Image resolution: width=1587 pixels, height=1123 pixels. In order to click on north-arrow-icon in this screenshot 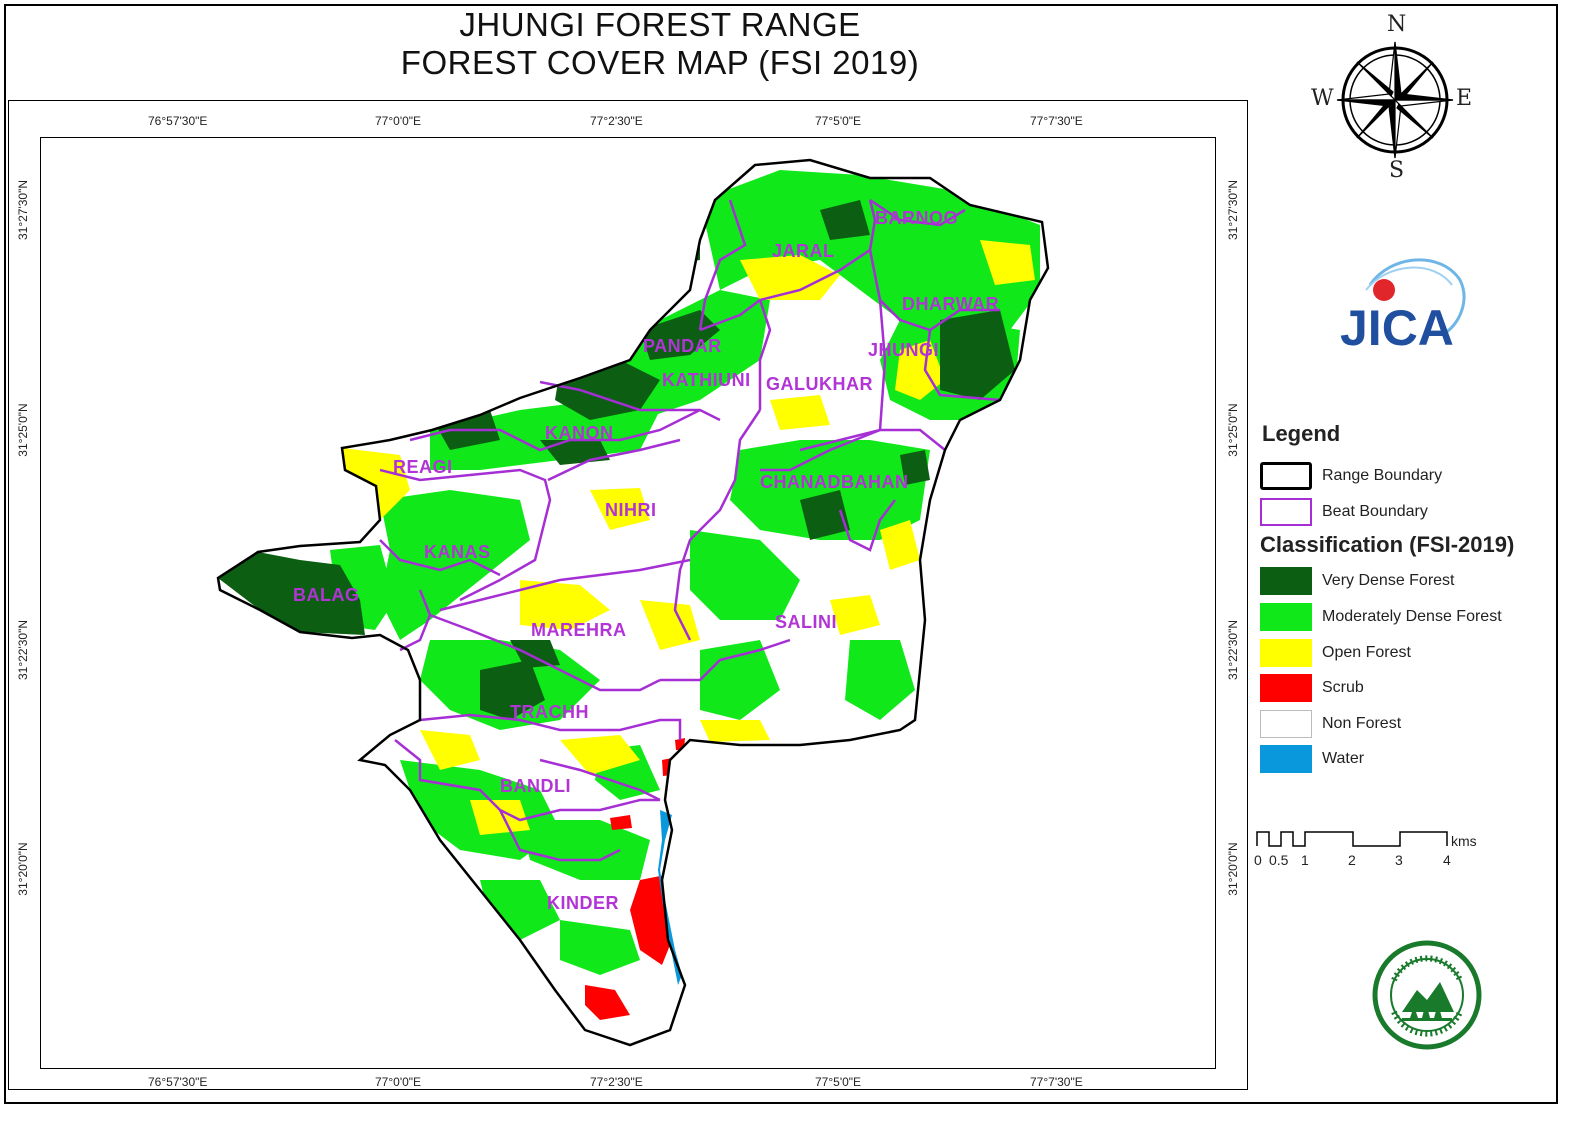, I will do `click(1395, 100)`.